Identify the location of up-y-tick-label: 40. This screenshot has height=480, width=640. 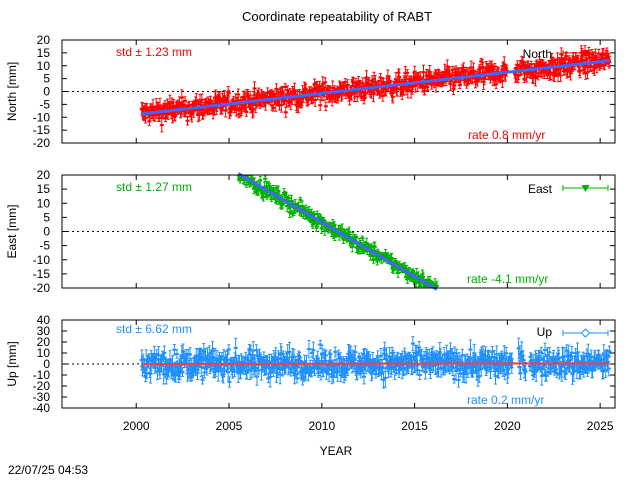
(44, 320).